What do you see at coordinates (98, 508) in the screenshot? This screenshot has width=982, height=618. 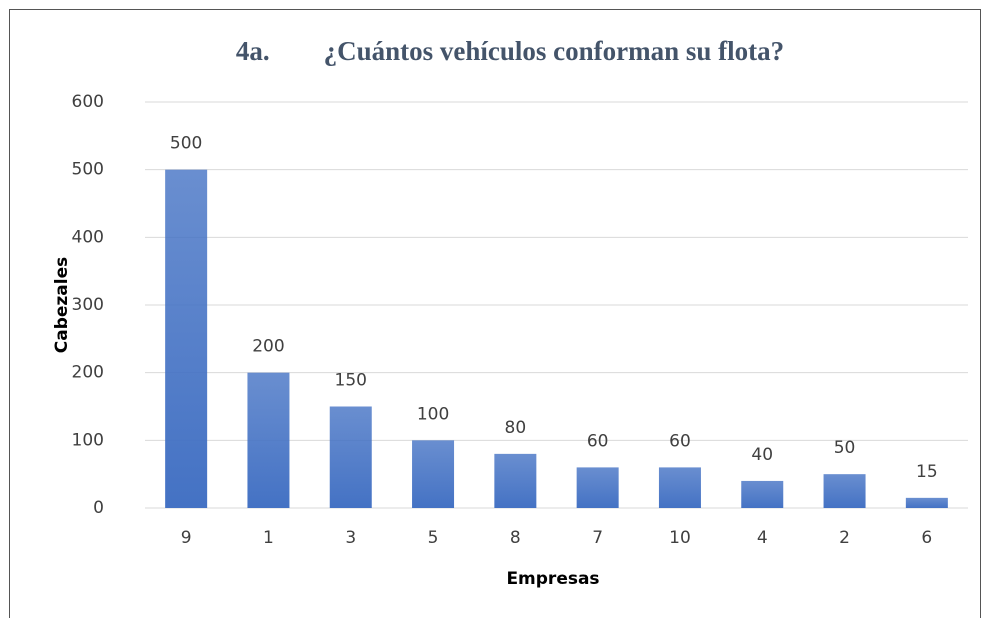 I see `y-tick-label: 0` at bounding box center [98, 508].